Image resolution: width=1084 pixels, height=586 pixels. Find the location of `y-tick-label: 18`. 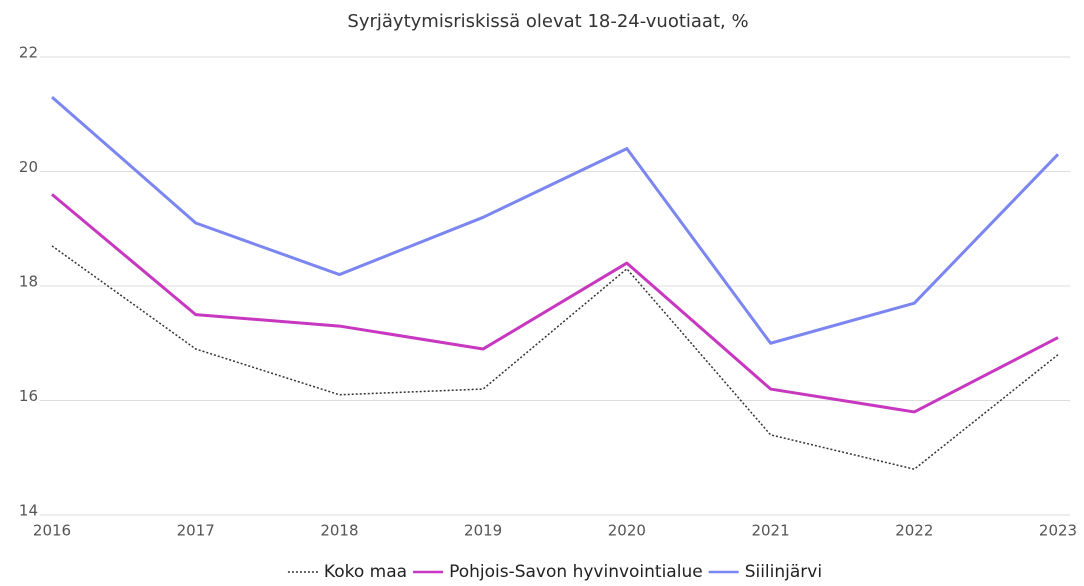

y-tick-label: 18 is located at coordinates (28, 282).